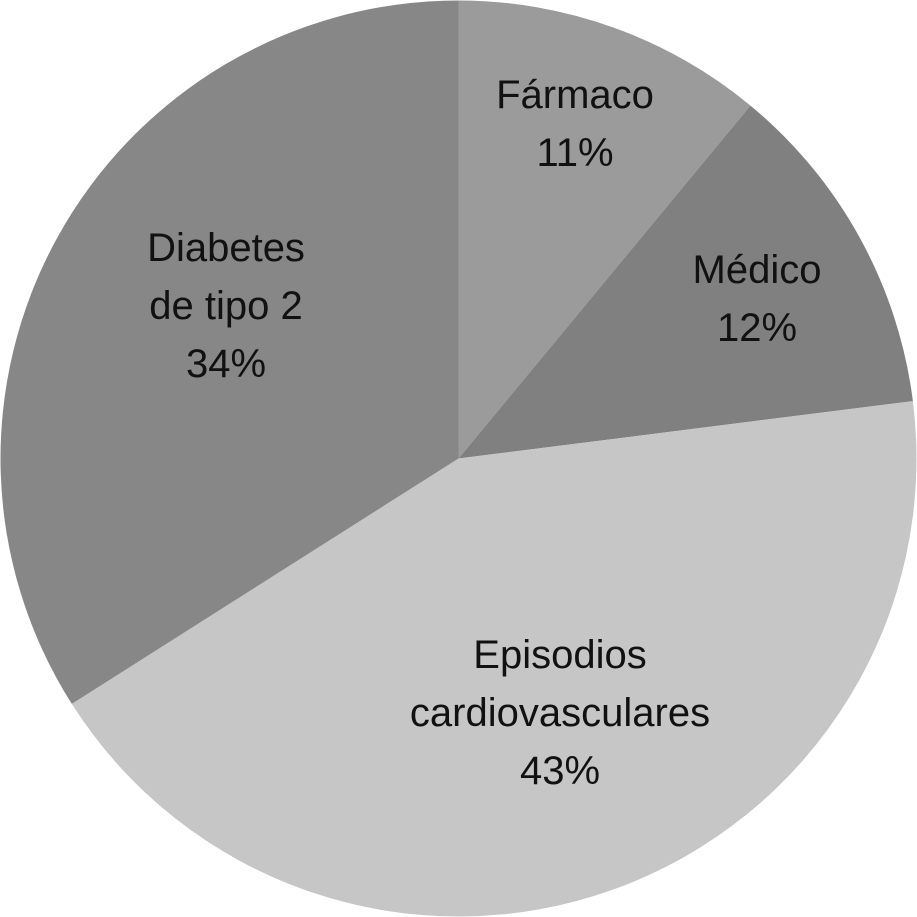 Image resolution: width=917 pixels, height=917 pixels. Describe the element at coordinates (226, 277) in the screenshot. I see `category-label: Diabetes de tipo 2` at that location.